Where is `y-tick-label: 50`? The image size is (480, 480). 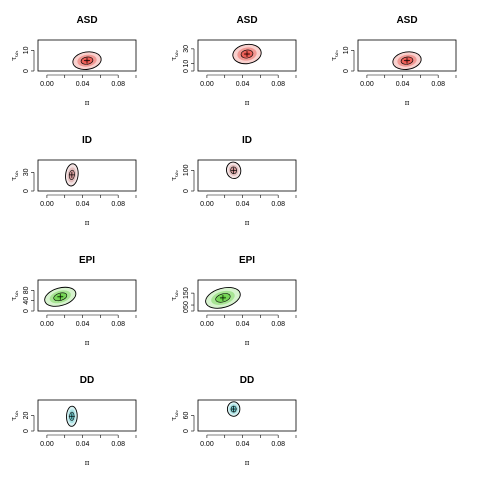
y-tick-label: 50 is located at coordinates (186, 305).